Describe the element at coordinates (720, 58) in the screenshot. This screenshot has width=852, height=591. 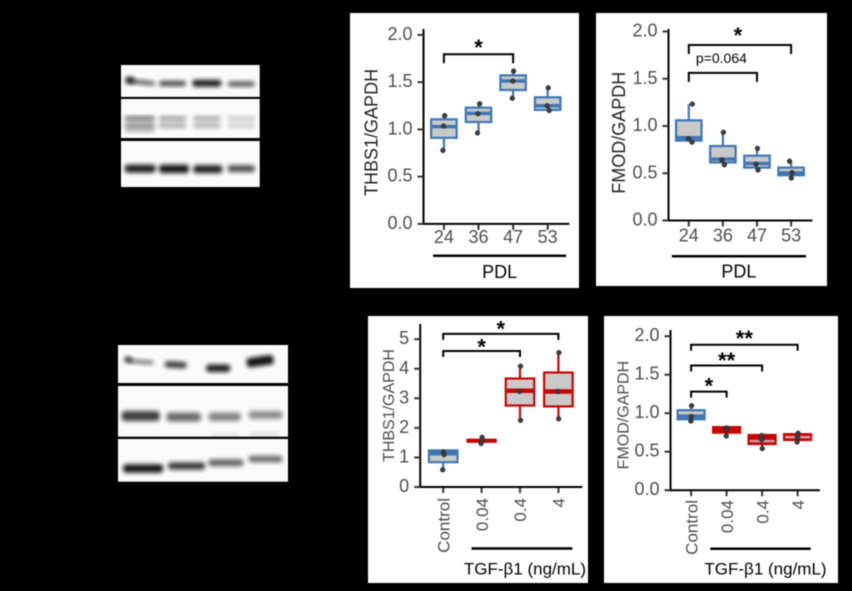
I see `svg-text: p=0.064` at that location.